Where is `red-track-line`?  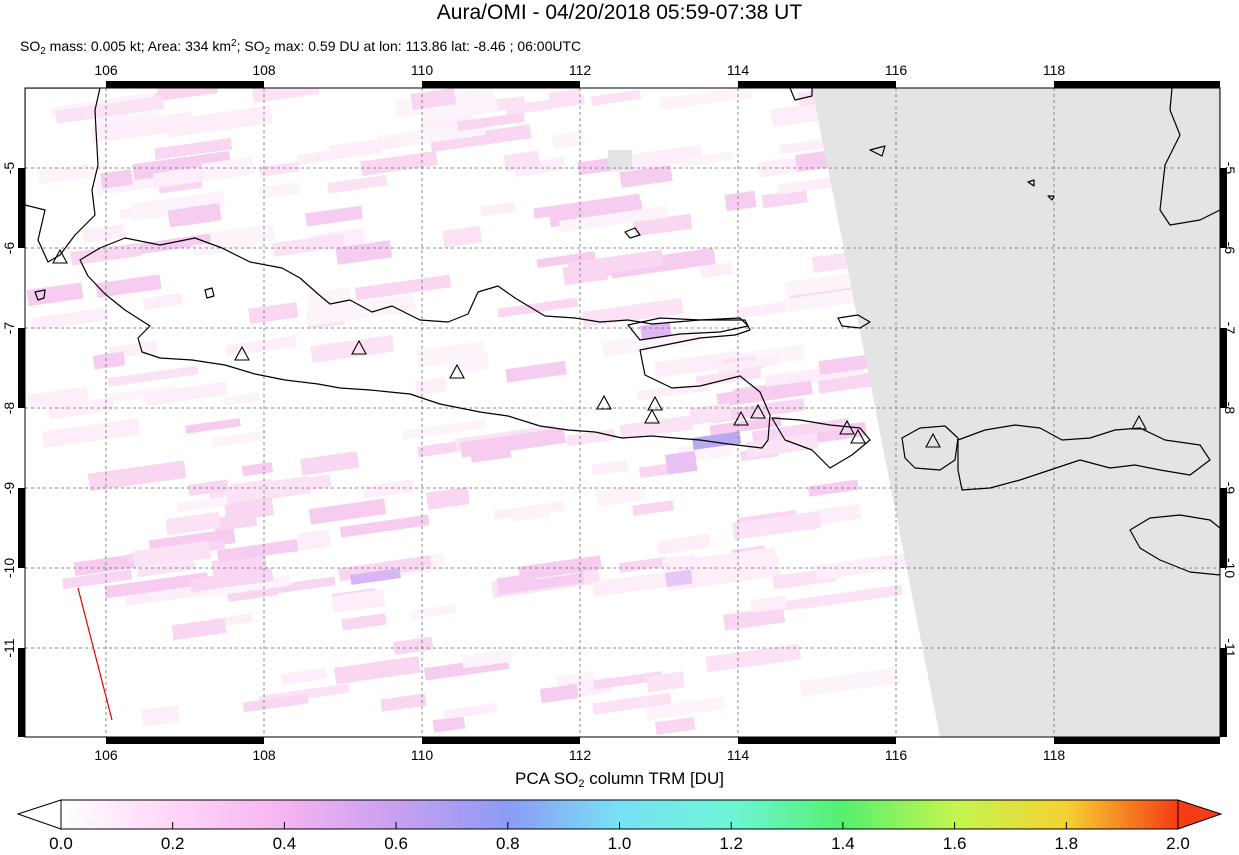 red-track-line is located at coordinates (95, 654).